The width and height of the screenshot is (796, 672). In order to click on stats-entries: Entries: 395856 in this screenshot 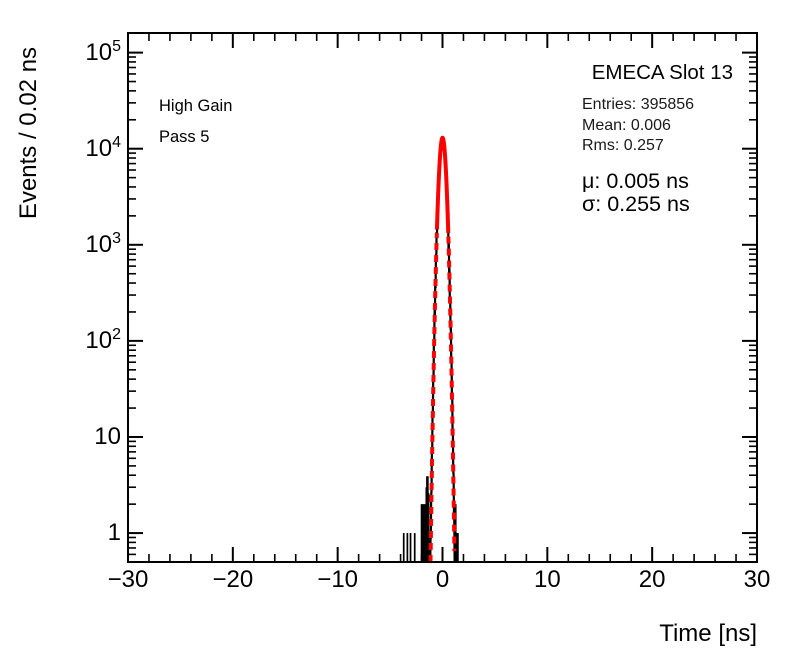, I will do `click(638, 104)`.